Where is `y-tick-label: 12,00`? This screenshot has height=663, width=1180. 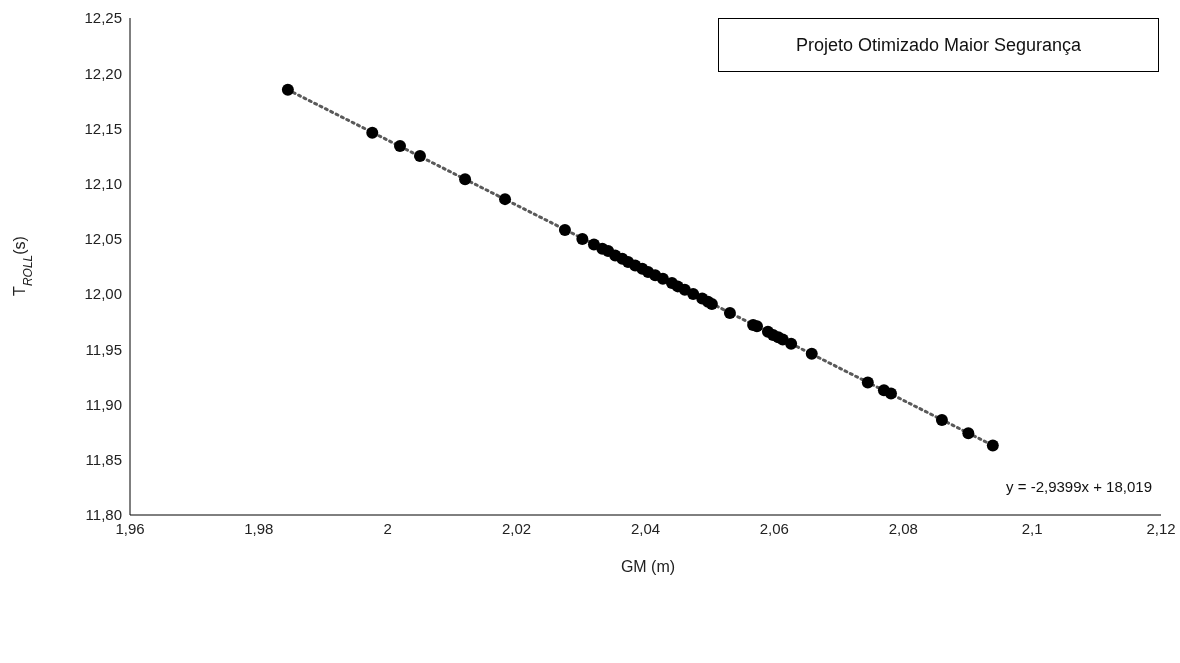
y-tick-label: 12,00 is located at coordinates (103, 294).